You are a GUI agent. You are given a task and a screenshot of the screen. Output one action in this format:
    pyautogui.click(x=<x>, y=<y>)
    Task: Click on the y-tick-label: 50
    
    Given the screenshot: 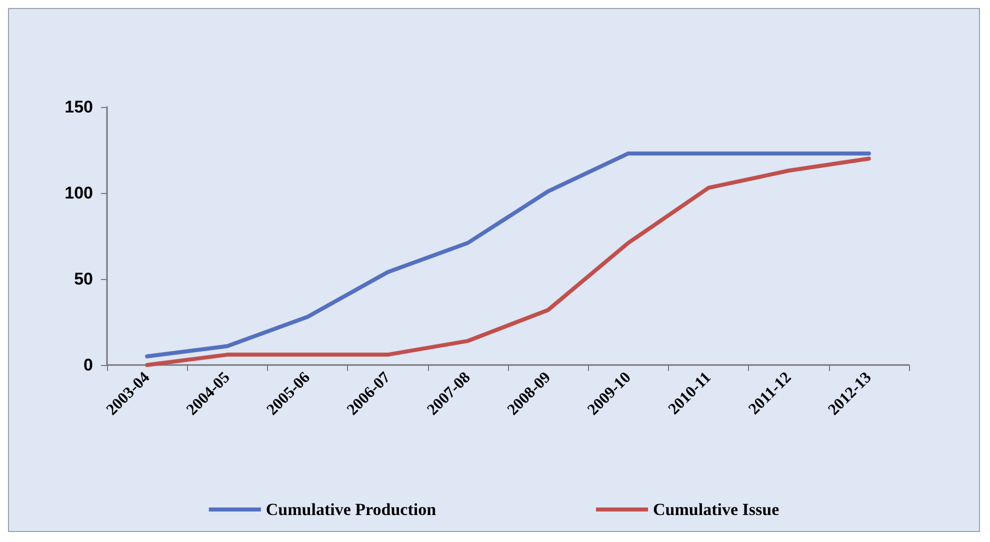 What is the action you would take?
    pyautogui.click(x=83, y=279)
    